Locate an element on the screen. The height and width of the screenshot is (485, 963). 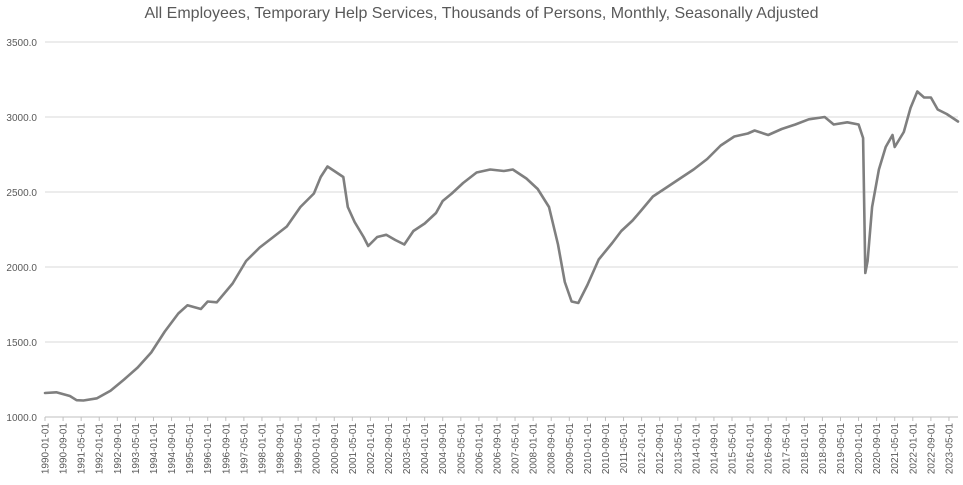
x-tick-label: 1996-09-01 is located at coordinates (226, 449).